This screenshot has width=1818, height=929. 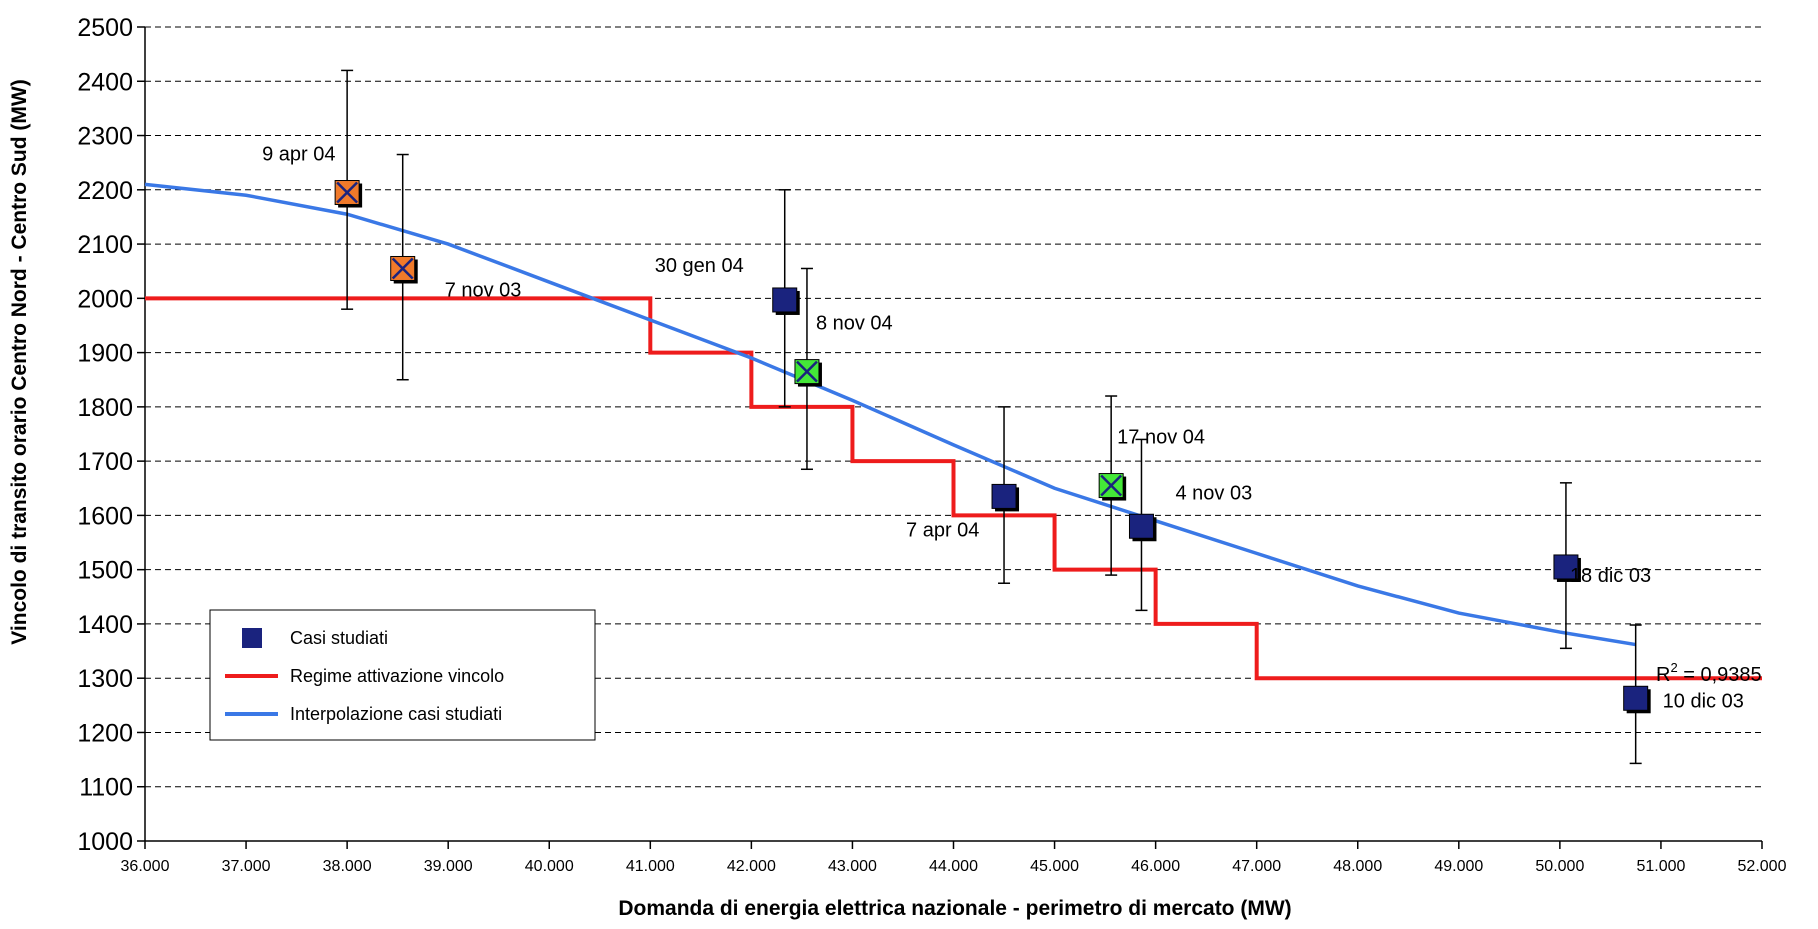 What do you see at coordinates (852, 866) in the screenshot?
I see `x-tick-label: 43.000` at bounding box center [852, 866].